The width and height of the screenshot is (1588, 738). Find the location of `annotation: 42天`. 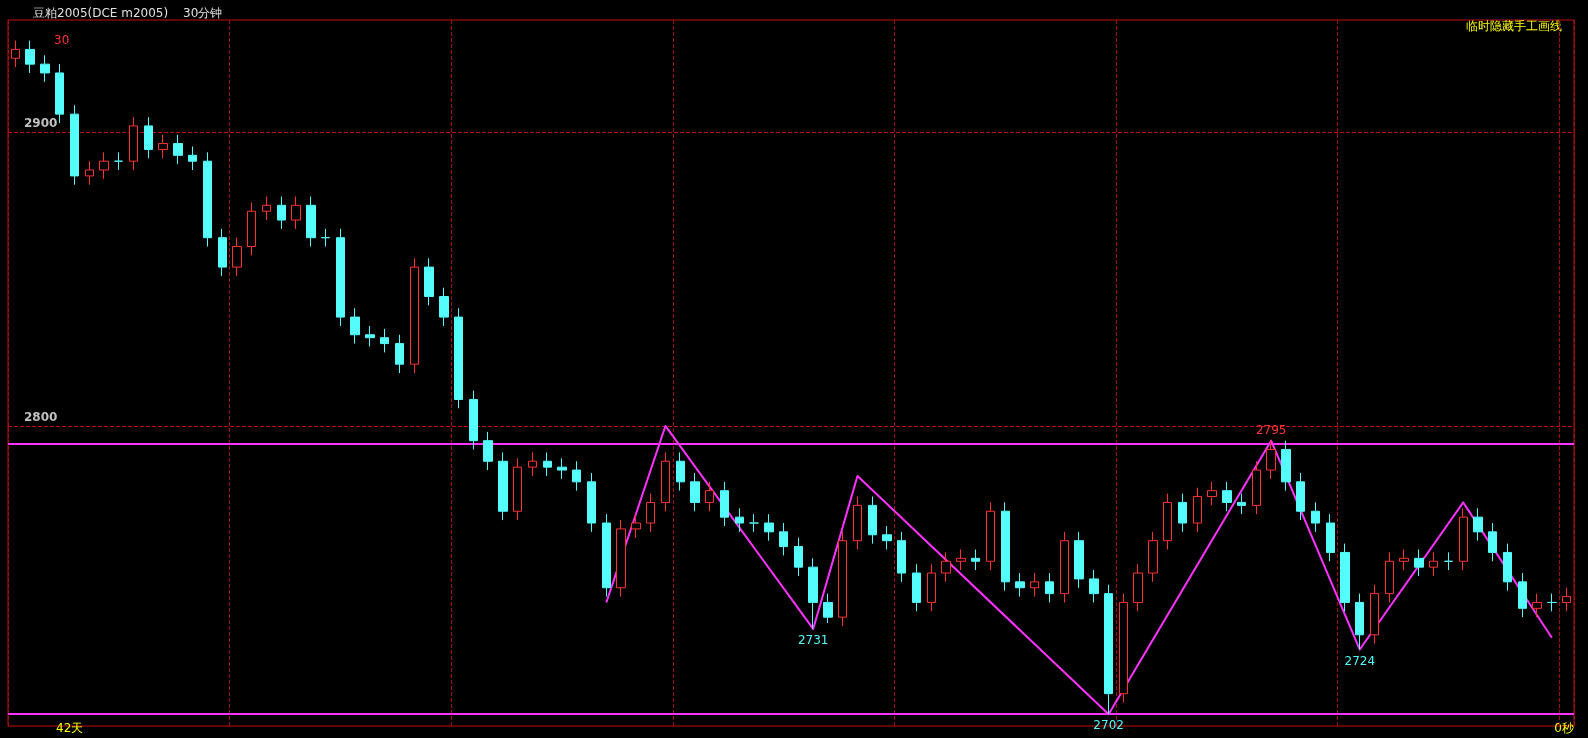

annotation: 42天 is located at coordinates (70, 728).